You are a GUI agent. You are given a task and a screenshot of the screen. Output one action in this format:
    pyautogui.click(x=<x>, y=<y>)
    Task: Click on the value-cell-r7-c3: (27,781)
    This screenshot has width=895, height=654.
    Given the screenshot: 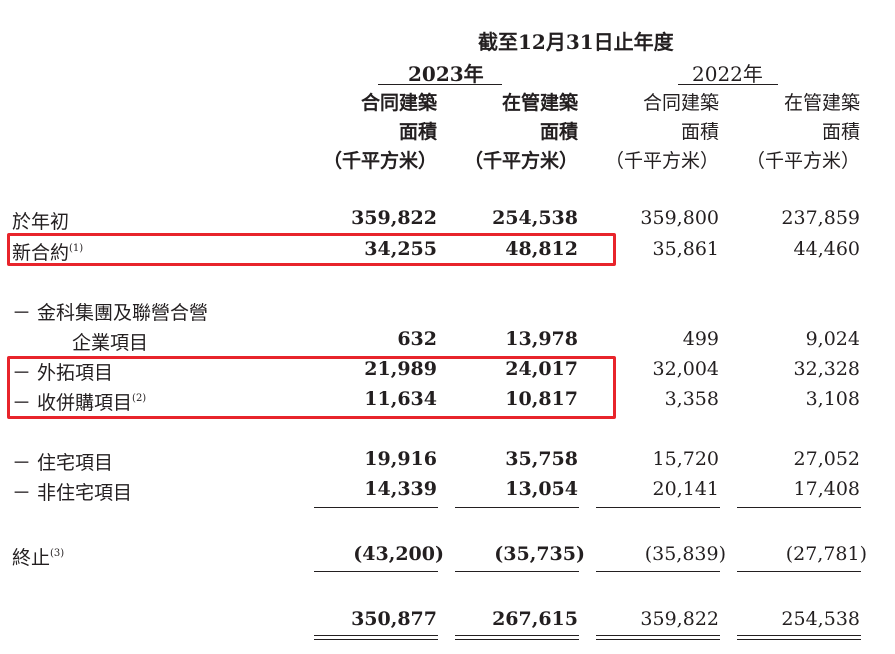 What is the action you would take?
    pyautogui.click(x=826, y=554)
    